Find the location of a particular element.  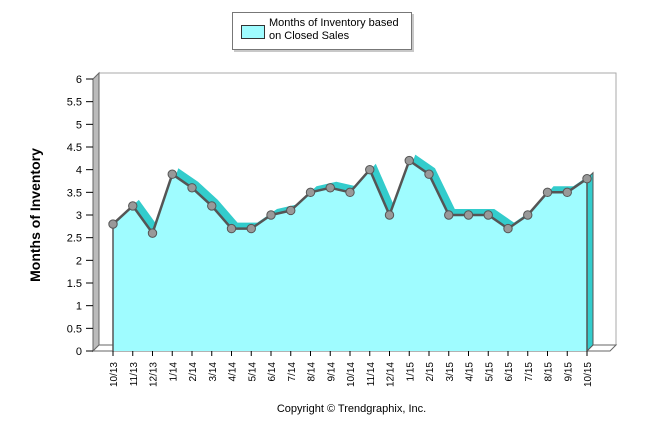

y-tick-label: 5 is located at coordinates (79, 125).